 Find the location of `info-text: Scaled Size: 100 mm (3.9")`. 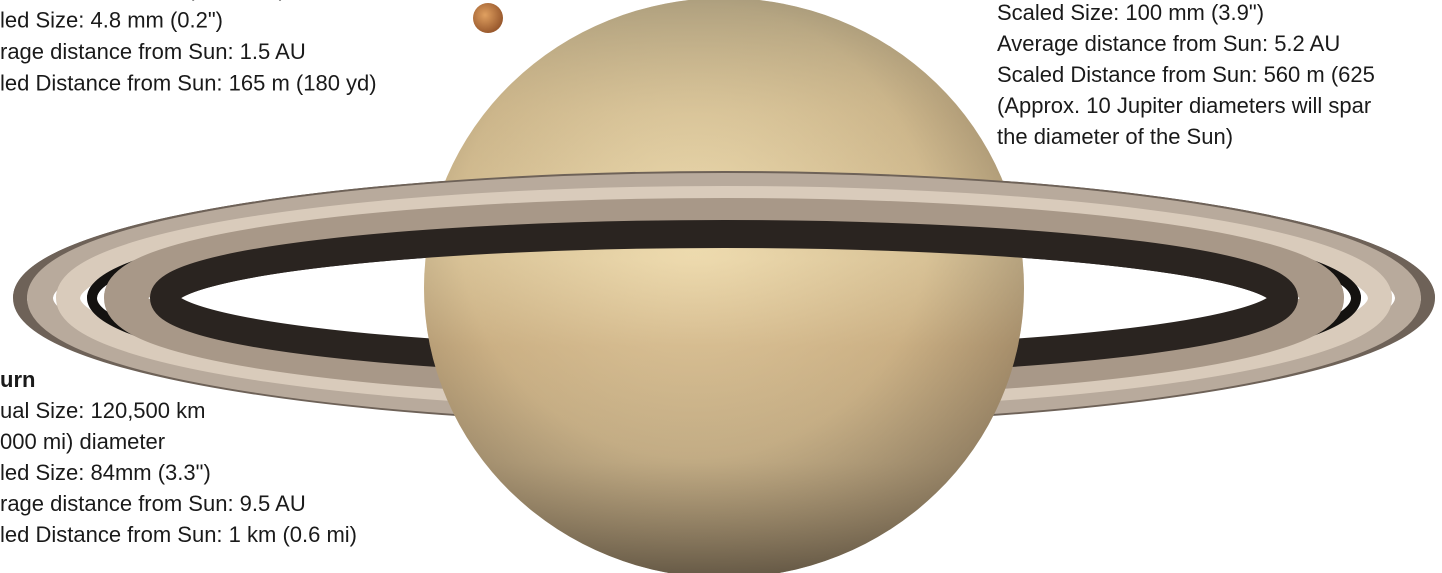

info-text: Scaled Size: 100 mm (3.9") is located at coordinates (1130, 12).